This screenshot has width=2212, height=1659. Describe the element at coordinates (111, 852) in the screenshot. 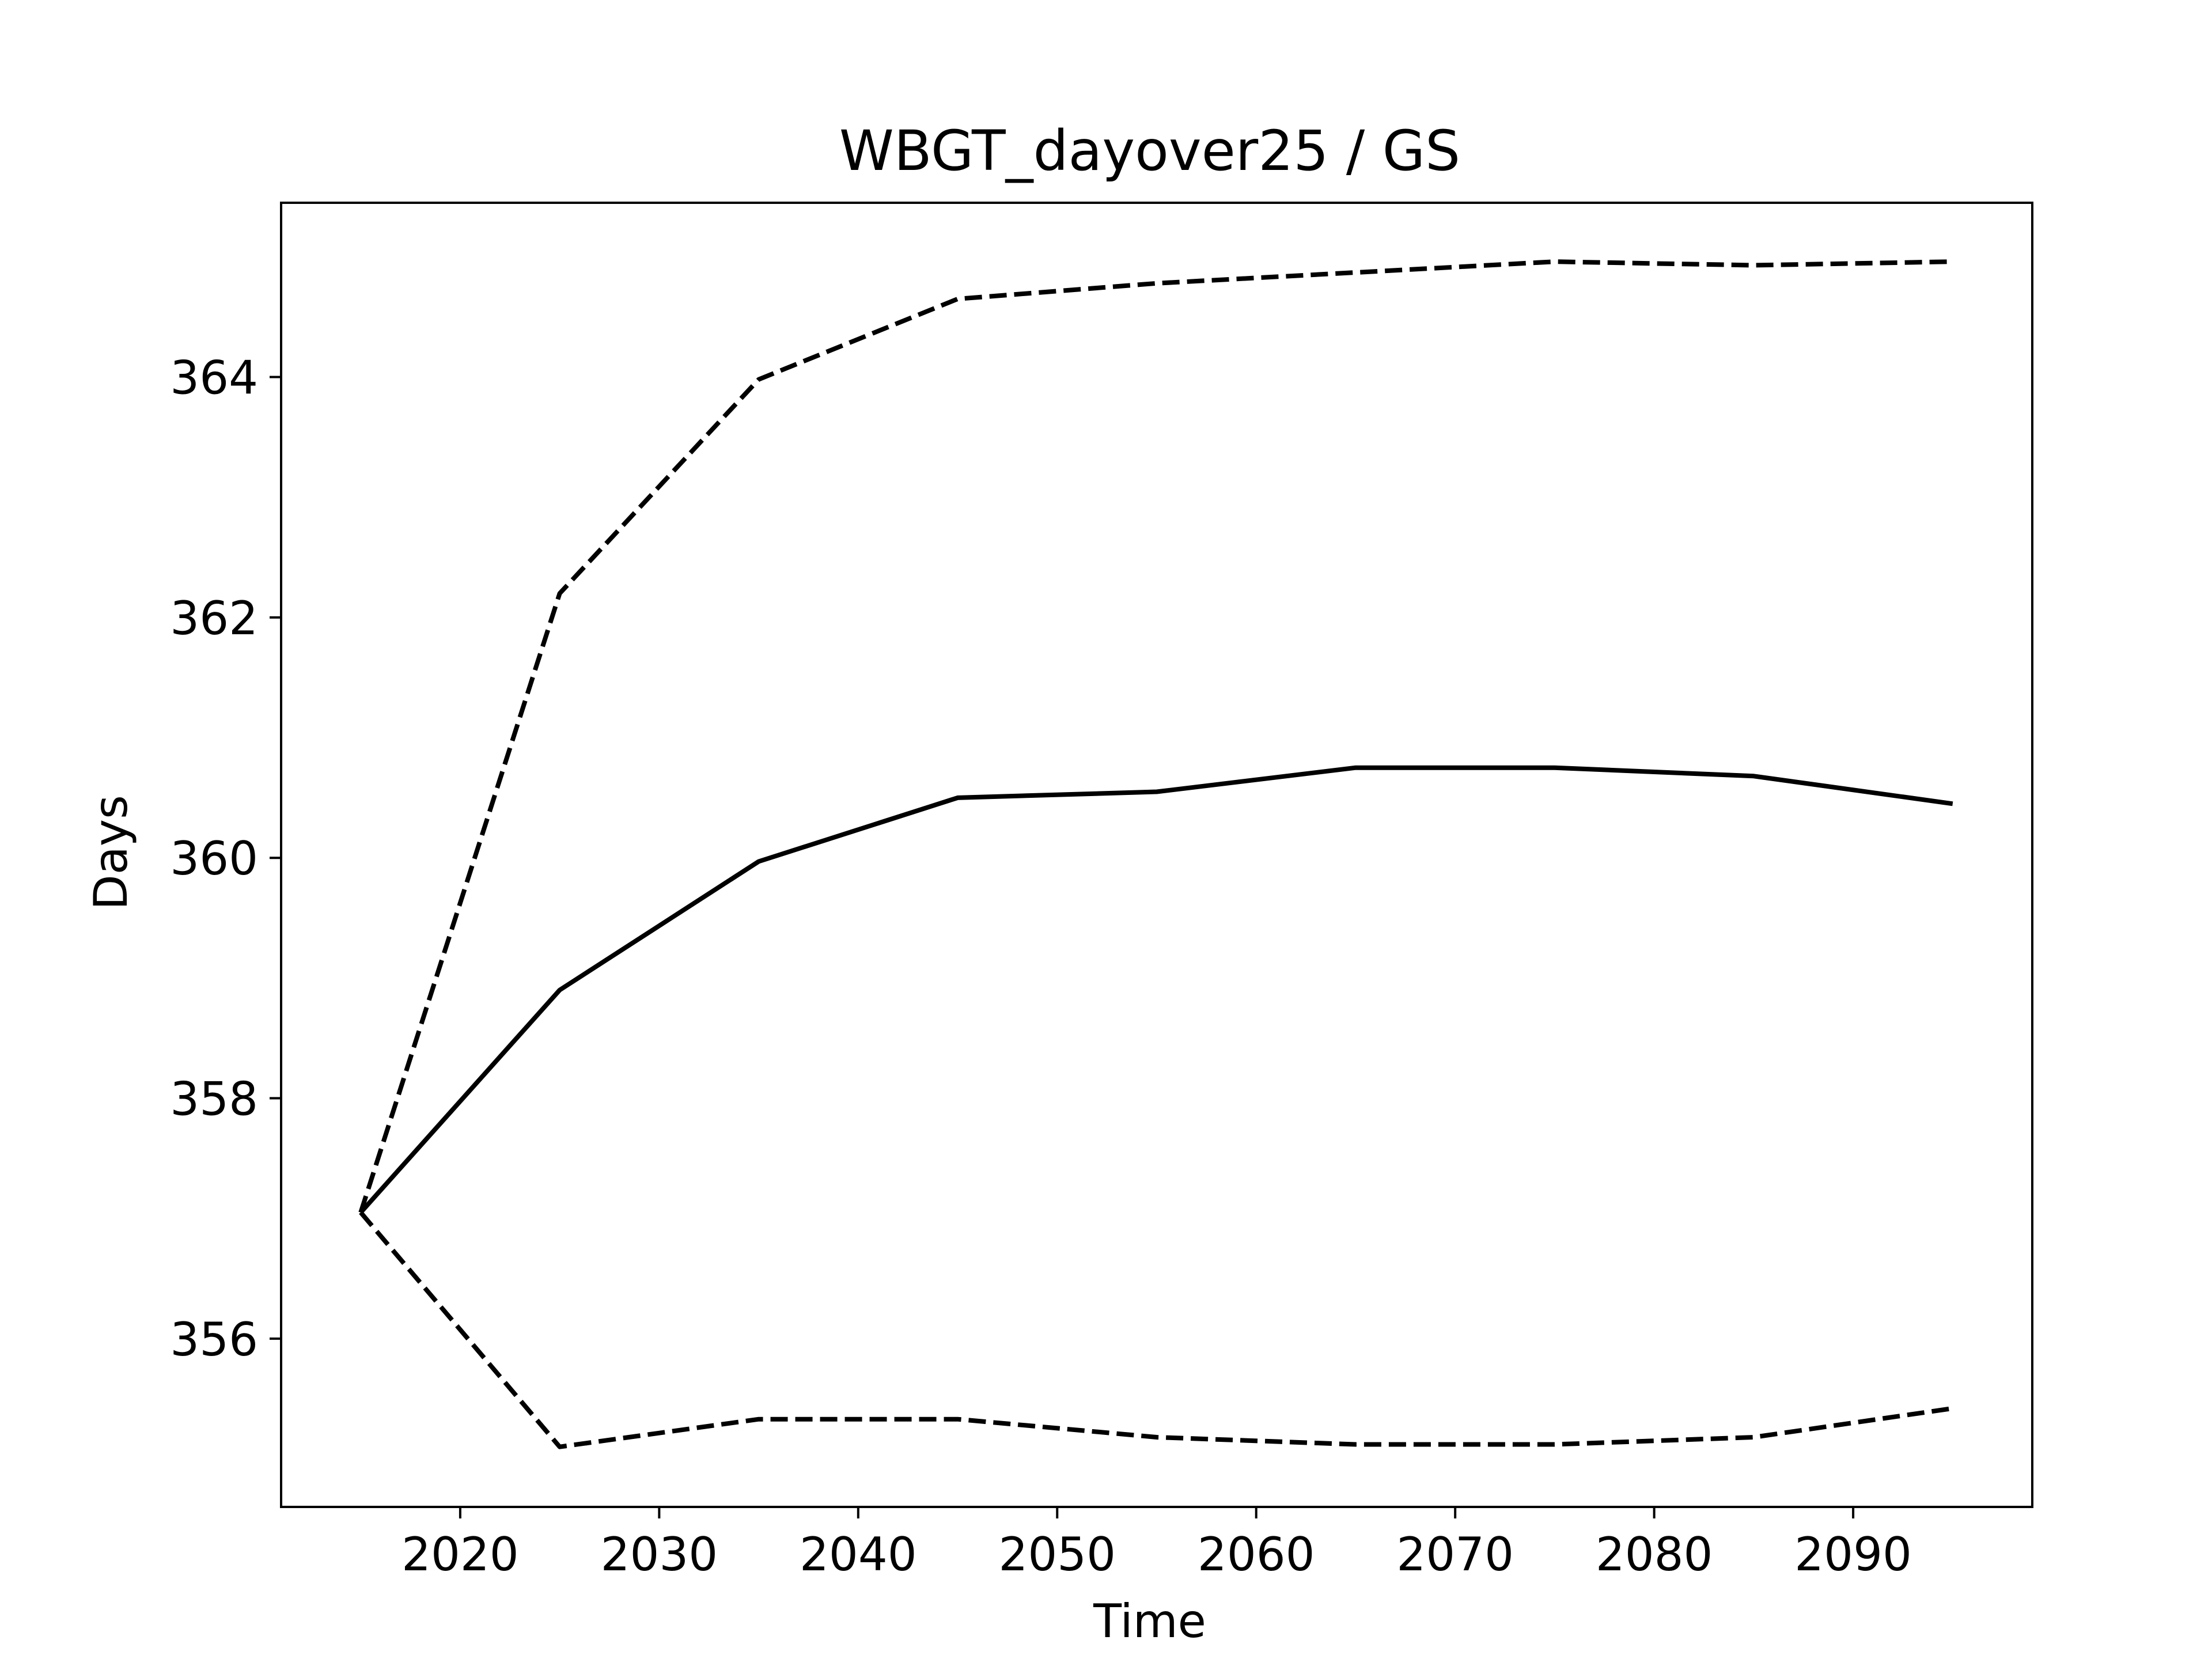

I see `y-axis-label: Days` at that location.